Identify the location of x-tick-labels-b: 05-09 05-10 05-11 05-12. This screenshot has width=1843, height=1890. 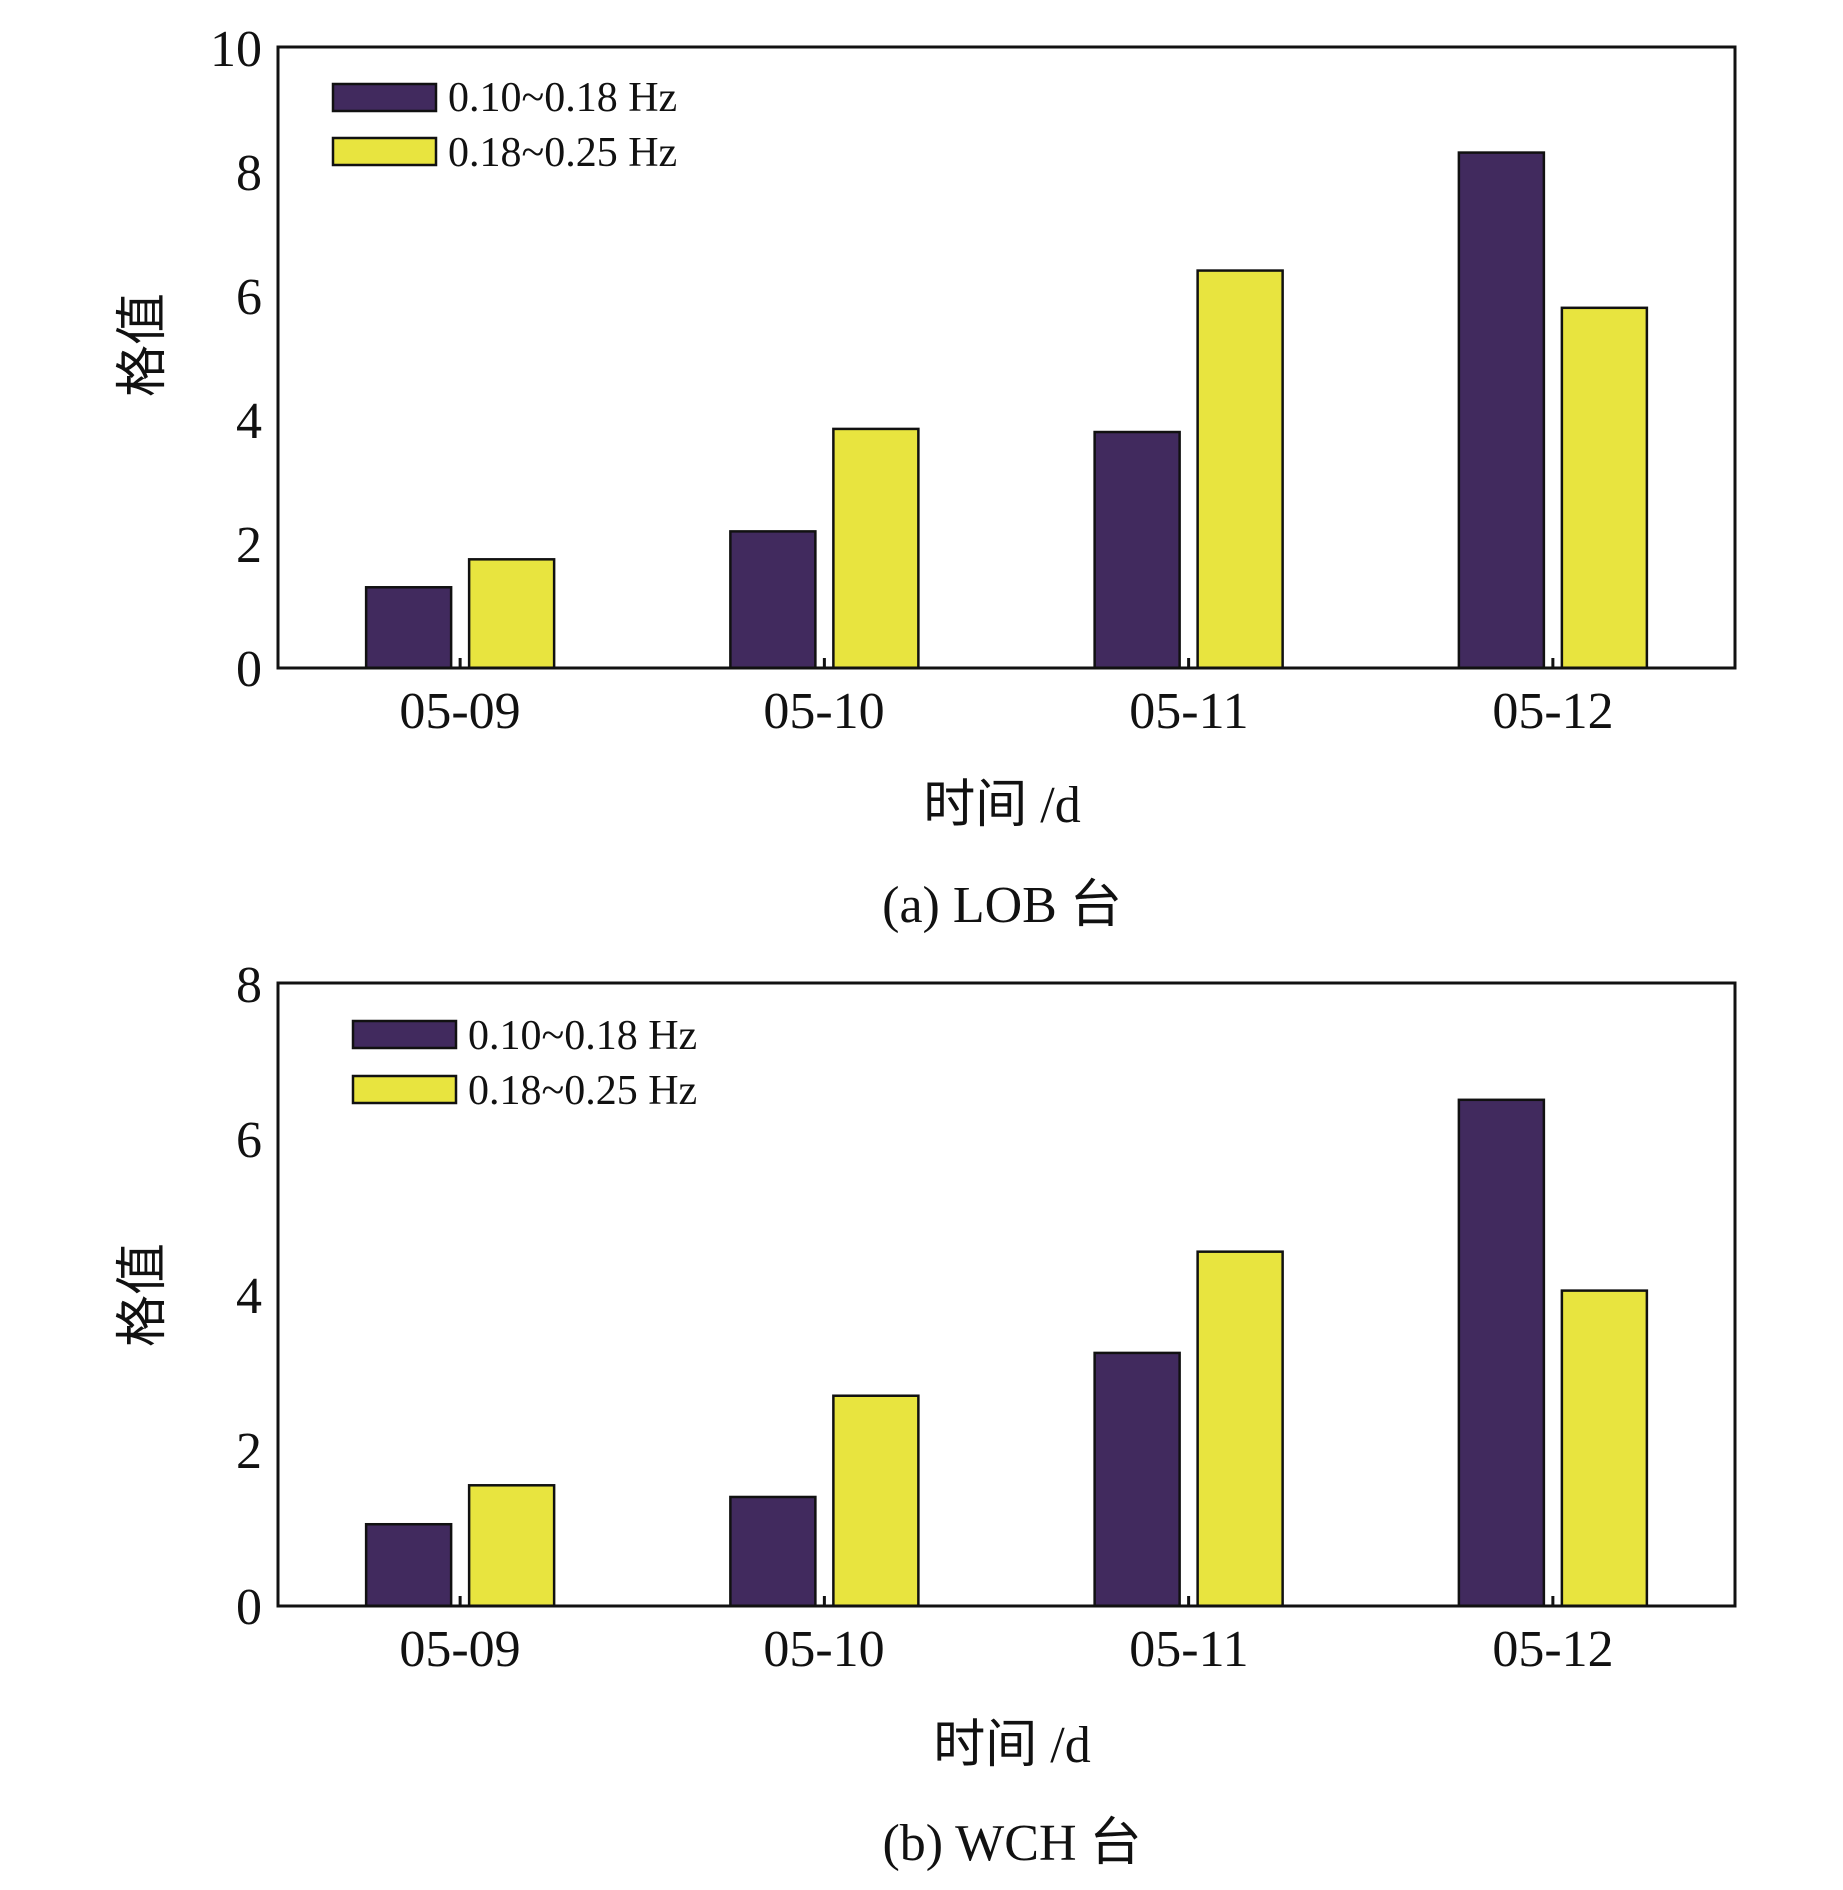
(1006, 1649).